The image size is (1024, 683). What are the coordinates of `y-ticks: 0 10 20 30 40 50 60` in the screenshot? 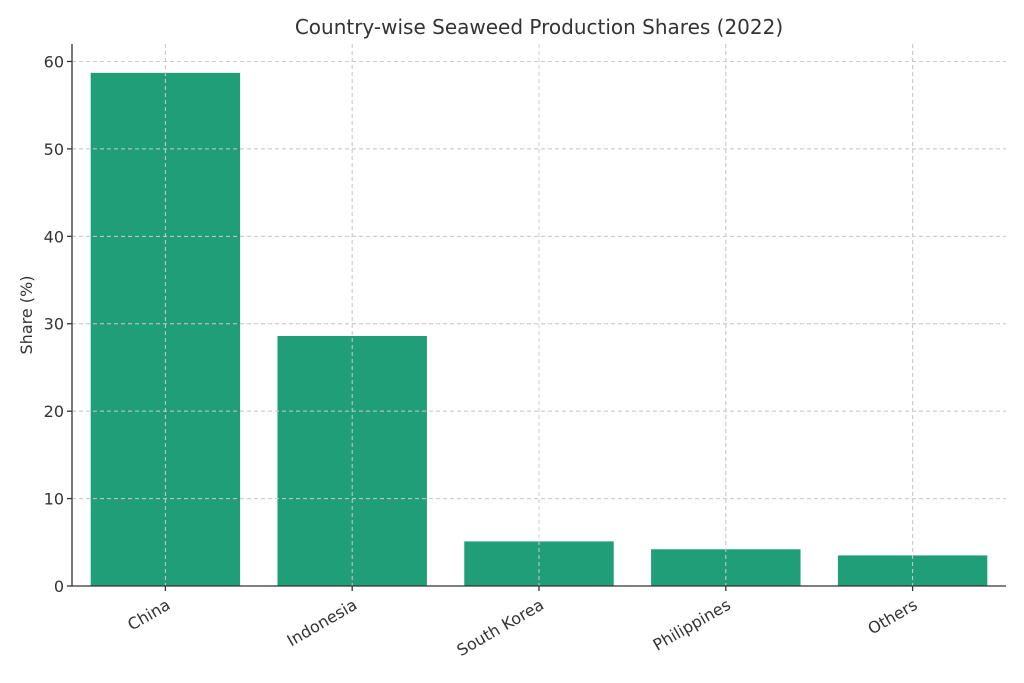 It's located at (58, 324).